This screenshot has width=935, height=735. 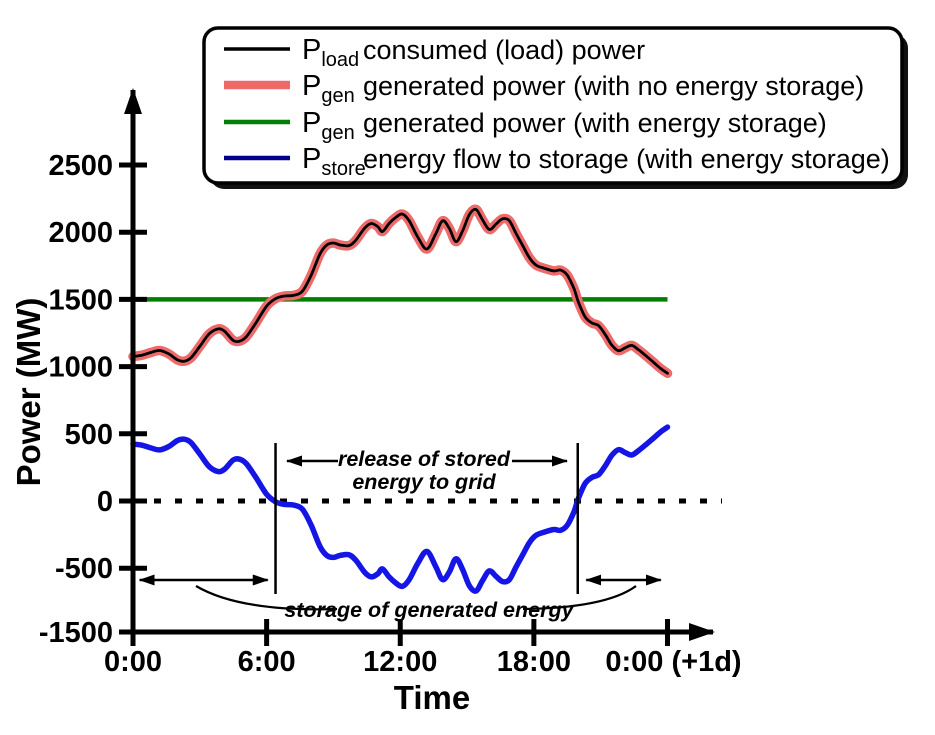 I want to click on gen-no-storage-curve, so click(x=400, y=291).